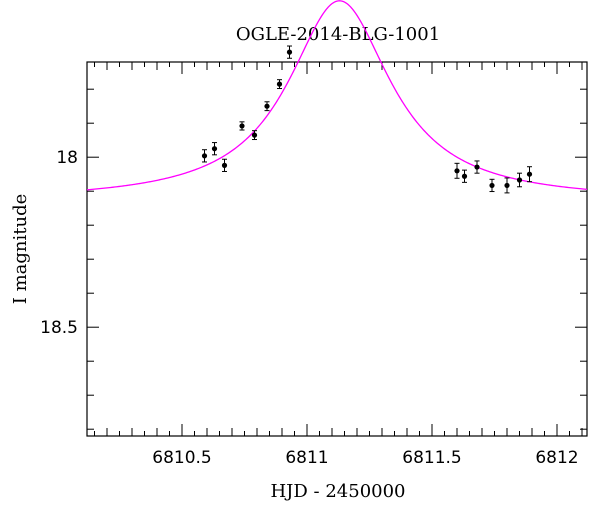 The width and height of the screenshot is (600, 512). I want to click on y-tick-label: 18.5, so click(59, 328).